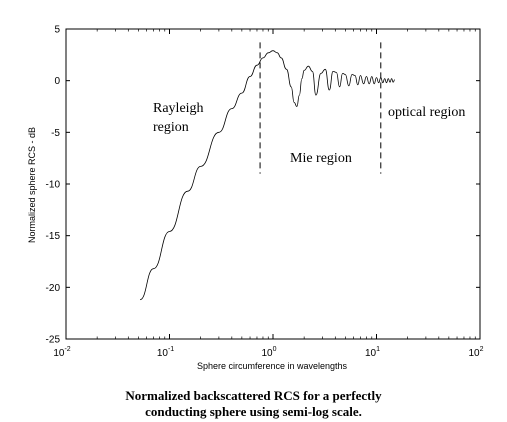 The height and width of the screenshot is (422, 507). What do you see at coordinates (53, 288) in the screenshot?
I see `y-tick-label: -20` at bounding box center [53, 288].